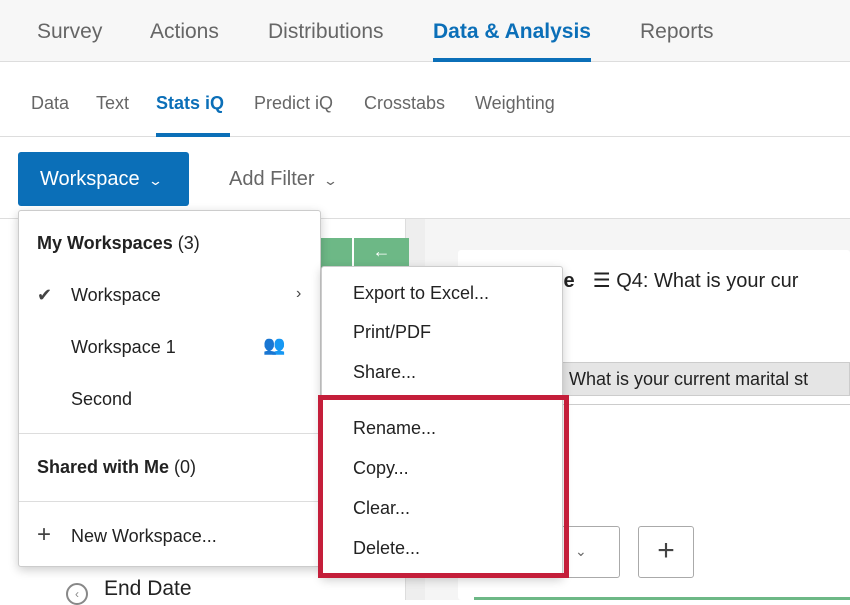 Image resolution: width=850 pixels, height=605 pixels. What do you see at coordinates (381, 251) in the screenshot?
I see `arrow-left-icon: ←` at bounding box center [381, 251].